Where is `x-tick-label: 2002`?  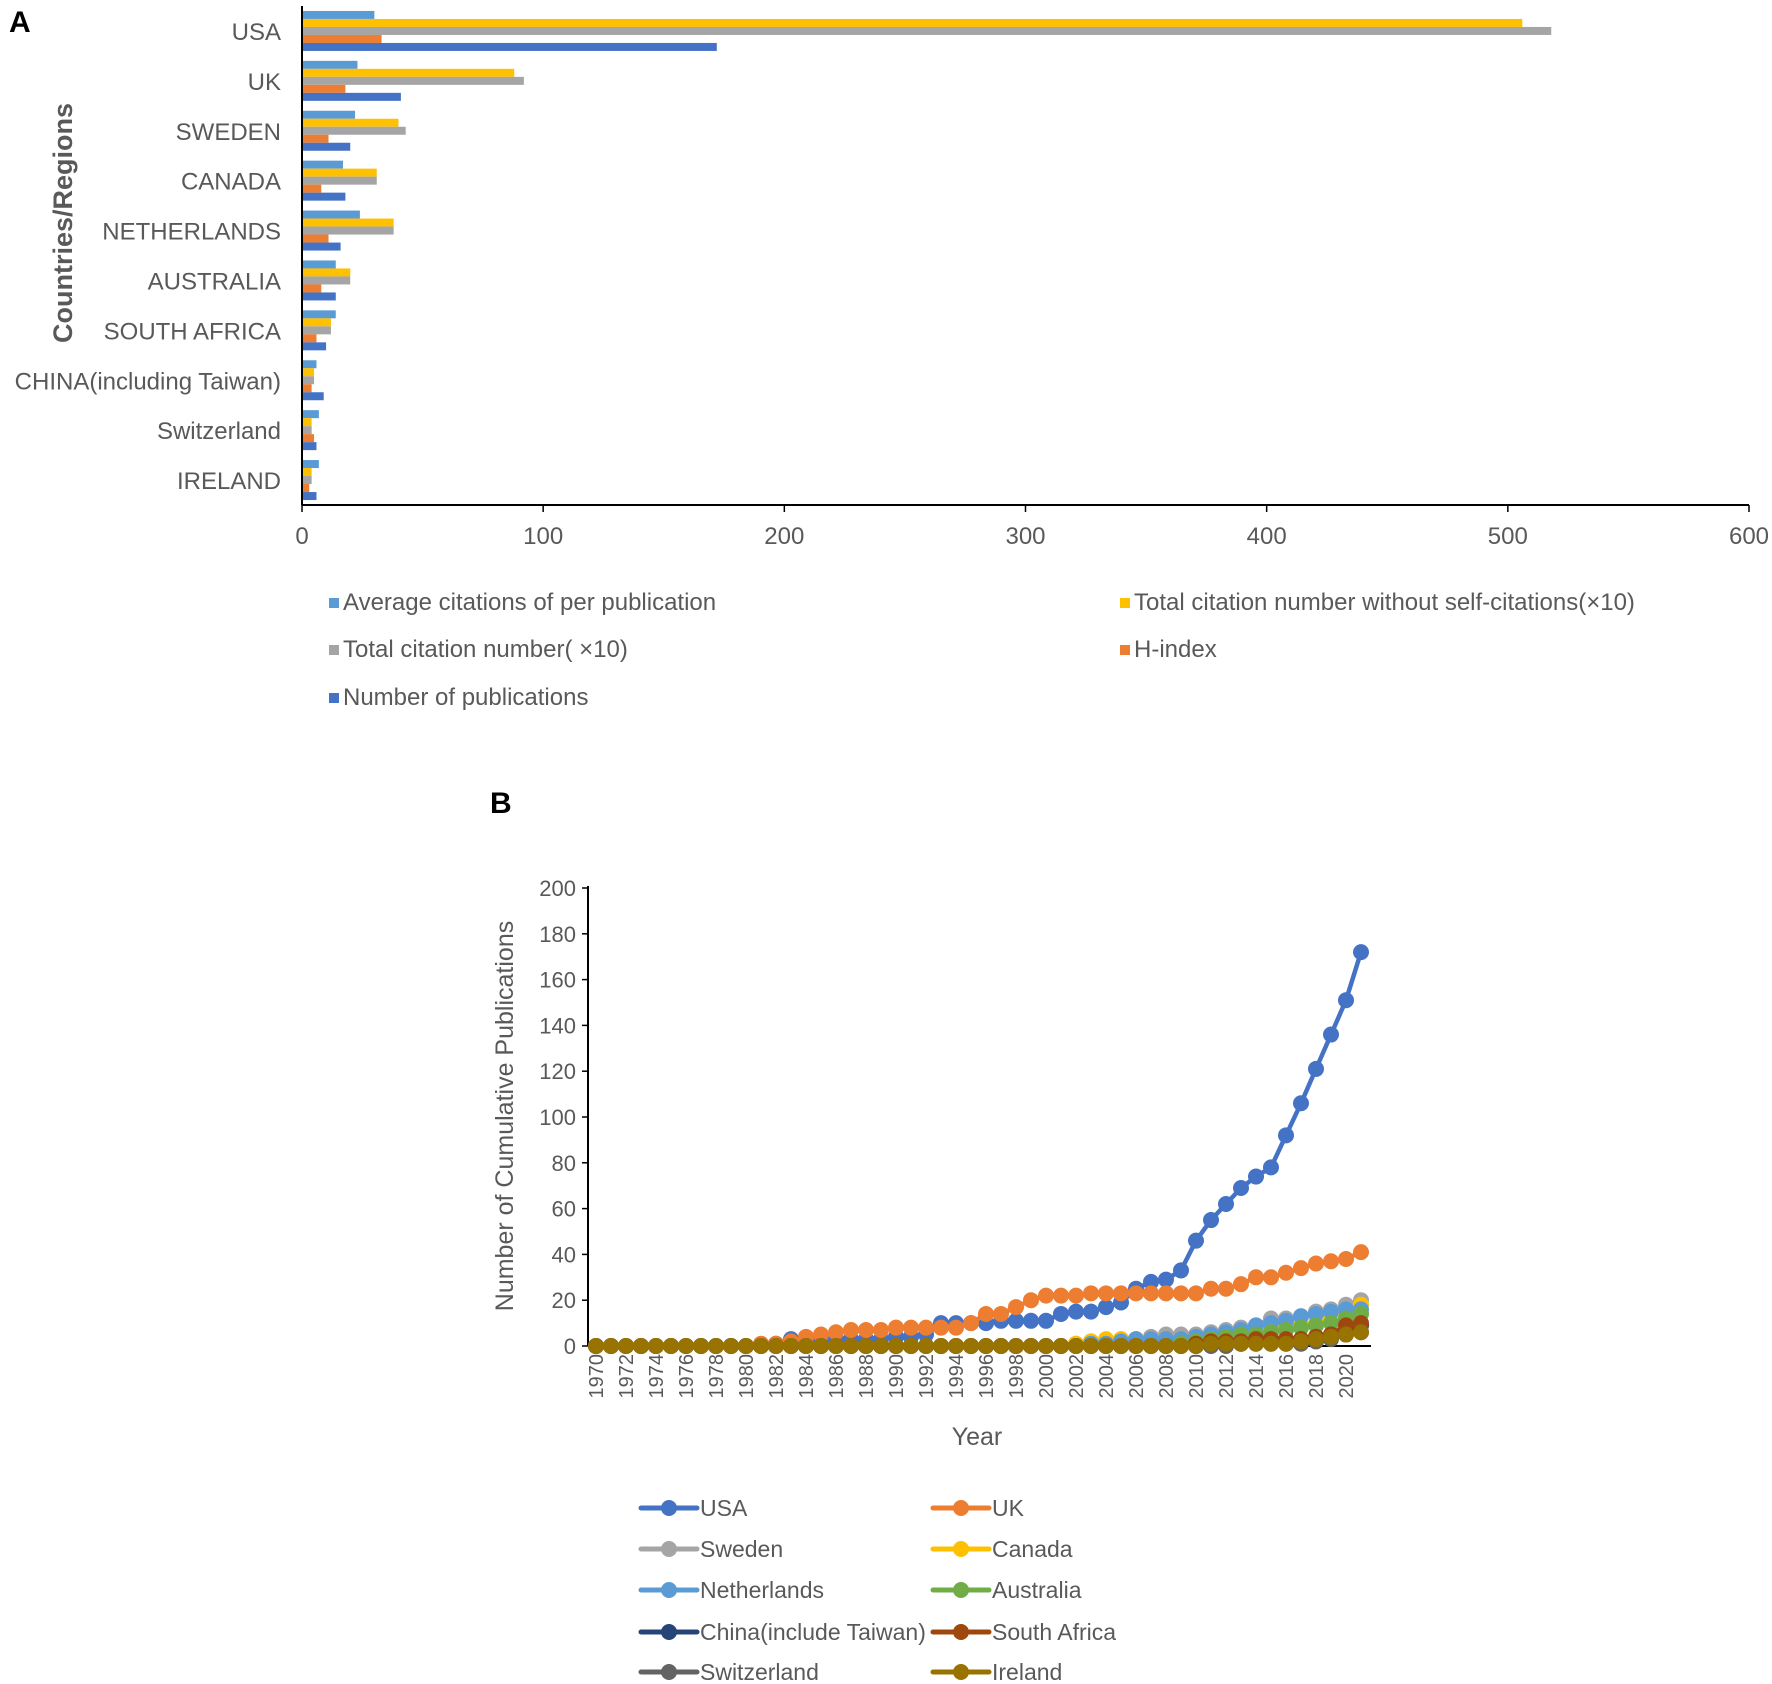 x-tick-label: 2002 is located at coordinates (1077, 1376).